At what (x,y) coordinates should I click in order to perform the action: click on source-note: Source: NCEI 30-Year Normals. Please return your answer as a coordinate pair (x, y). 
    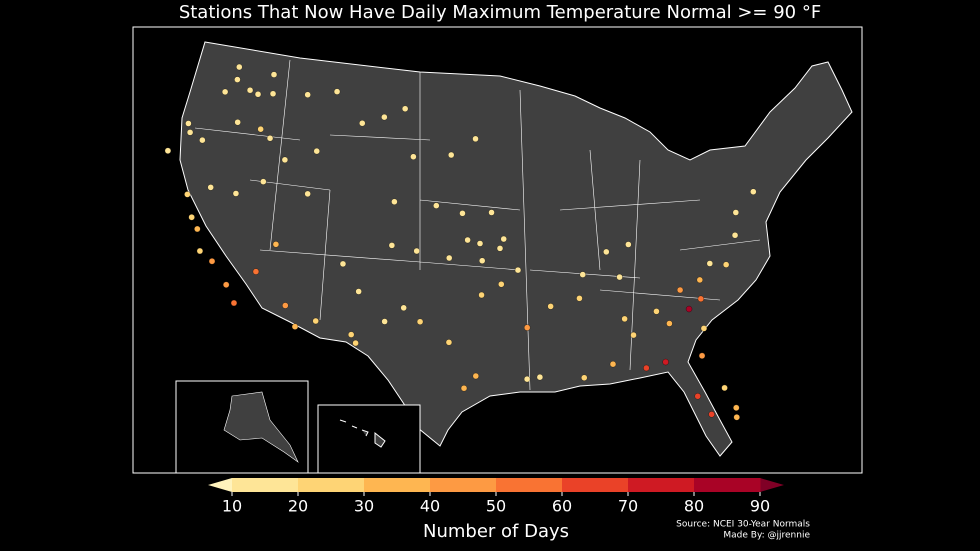
    Looking at the image, I should click on (743, 525).